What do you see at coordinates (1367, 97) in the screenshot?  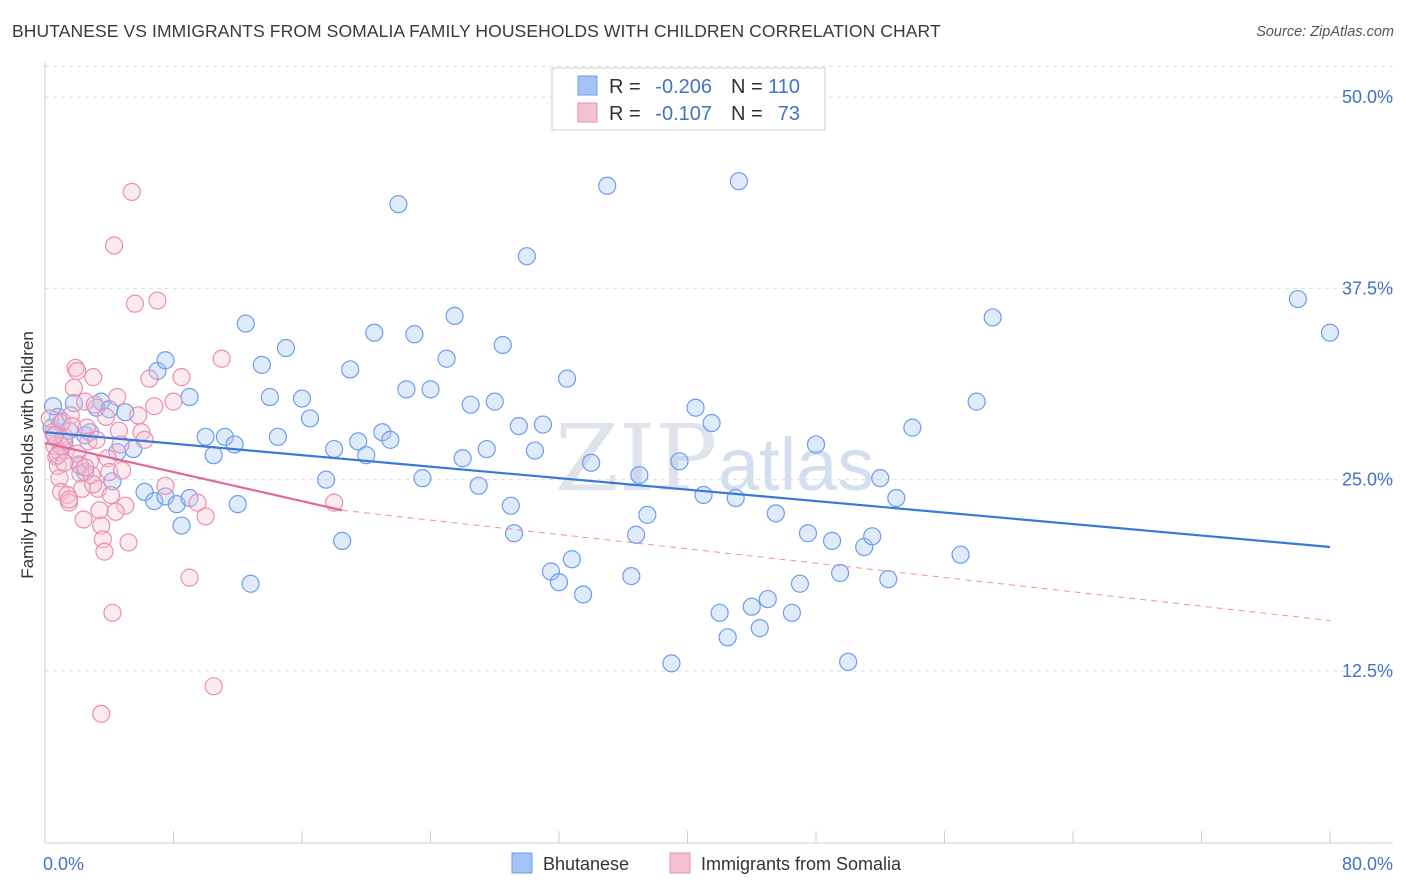 I see `y-tick-label-0: 50.0%` at bounding box center [1367, 97].